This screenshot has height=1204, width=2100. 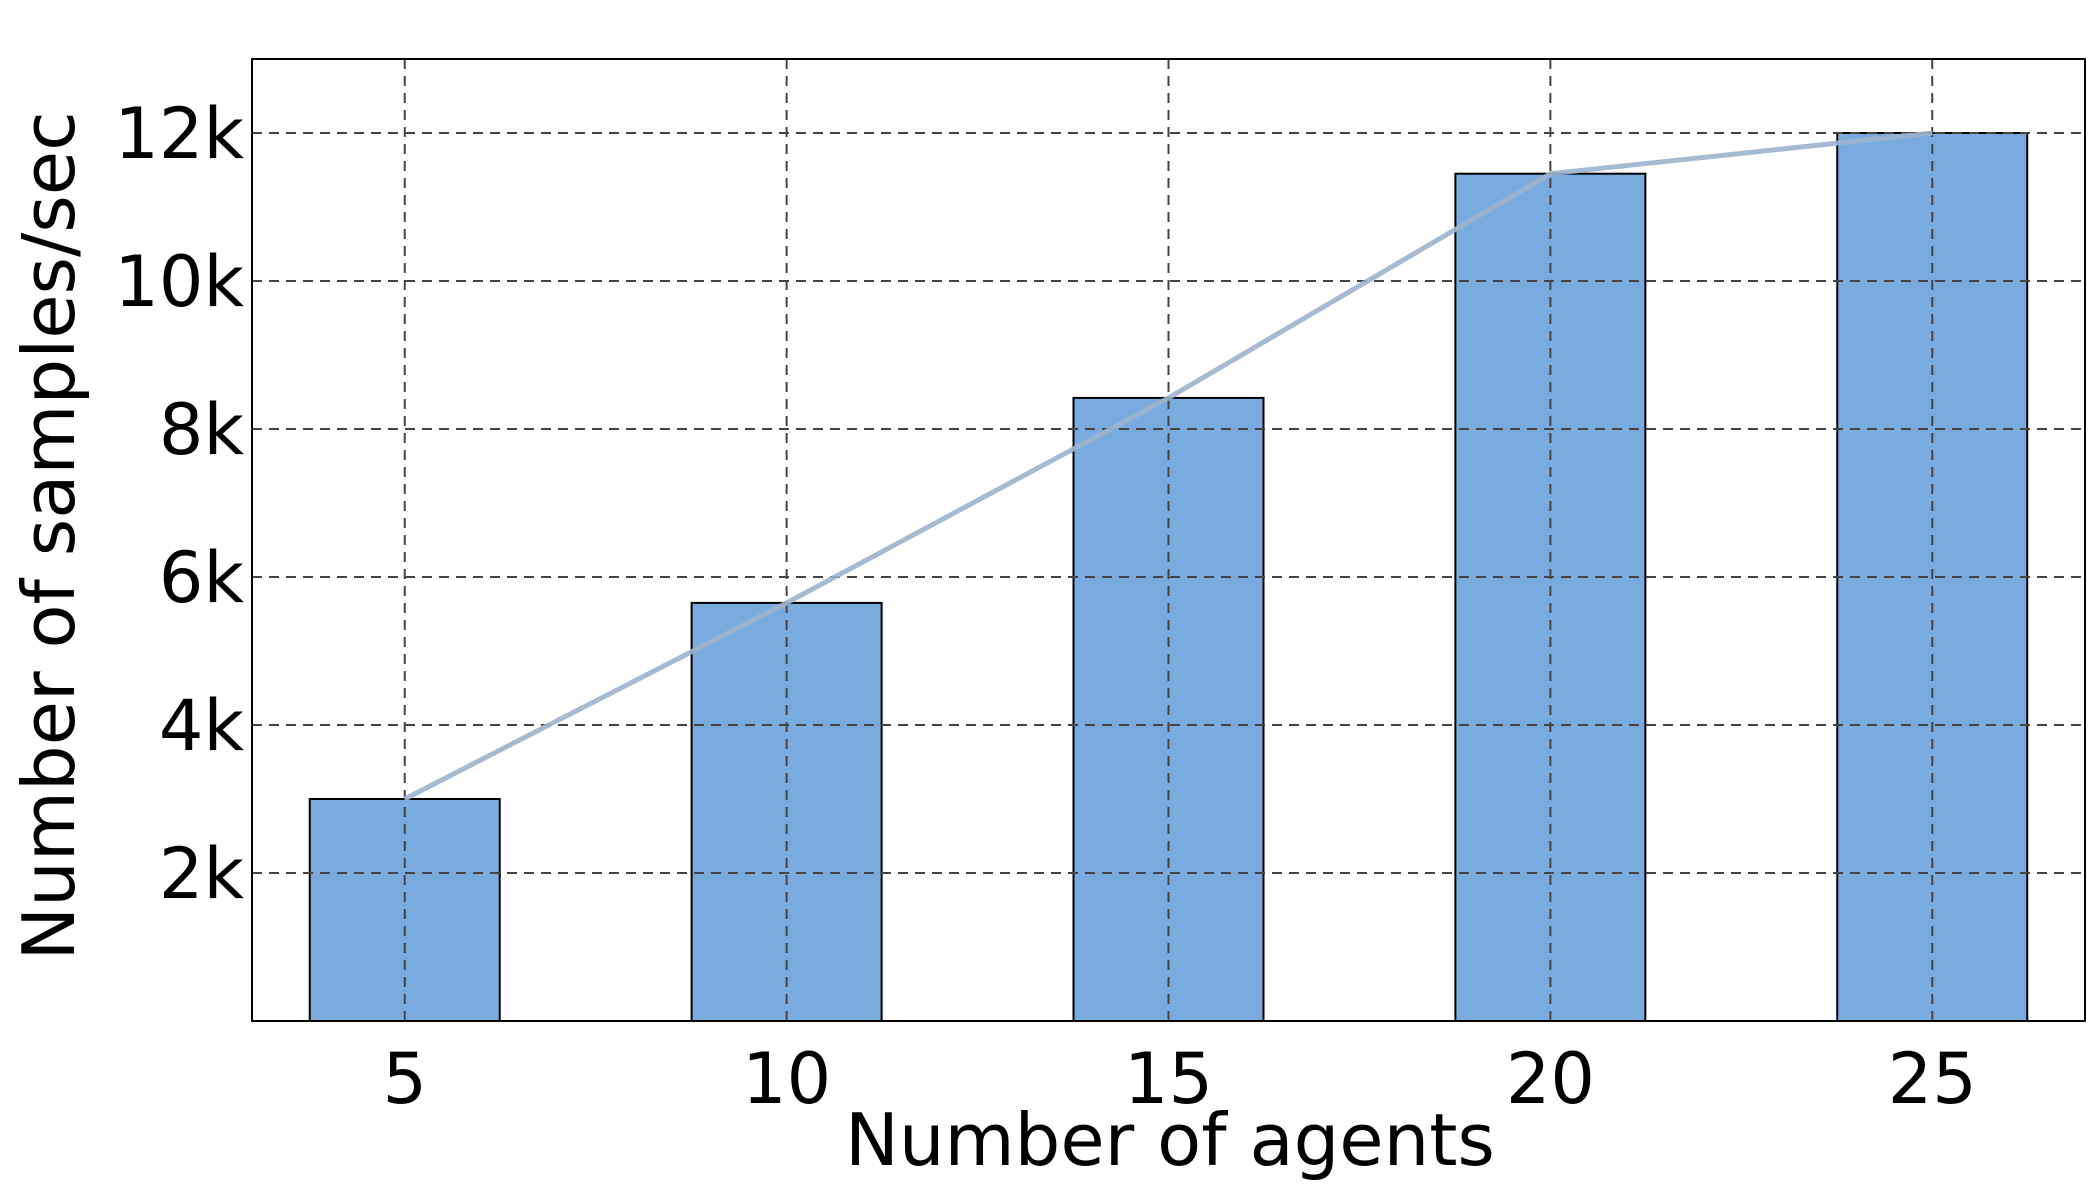 What do you see at coordinates (1550, 1079) in the screenshot?
I see `x-tick-label-20: 20` at bounding box center [1550, 1079].